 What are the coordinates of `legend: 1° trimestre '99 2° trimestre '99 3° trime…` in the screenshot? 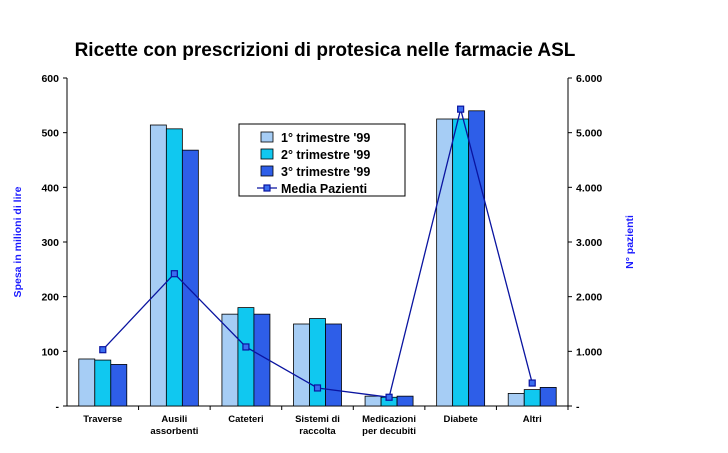 It's located at (322, 160).